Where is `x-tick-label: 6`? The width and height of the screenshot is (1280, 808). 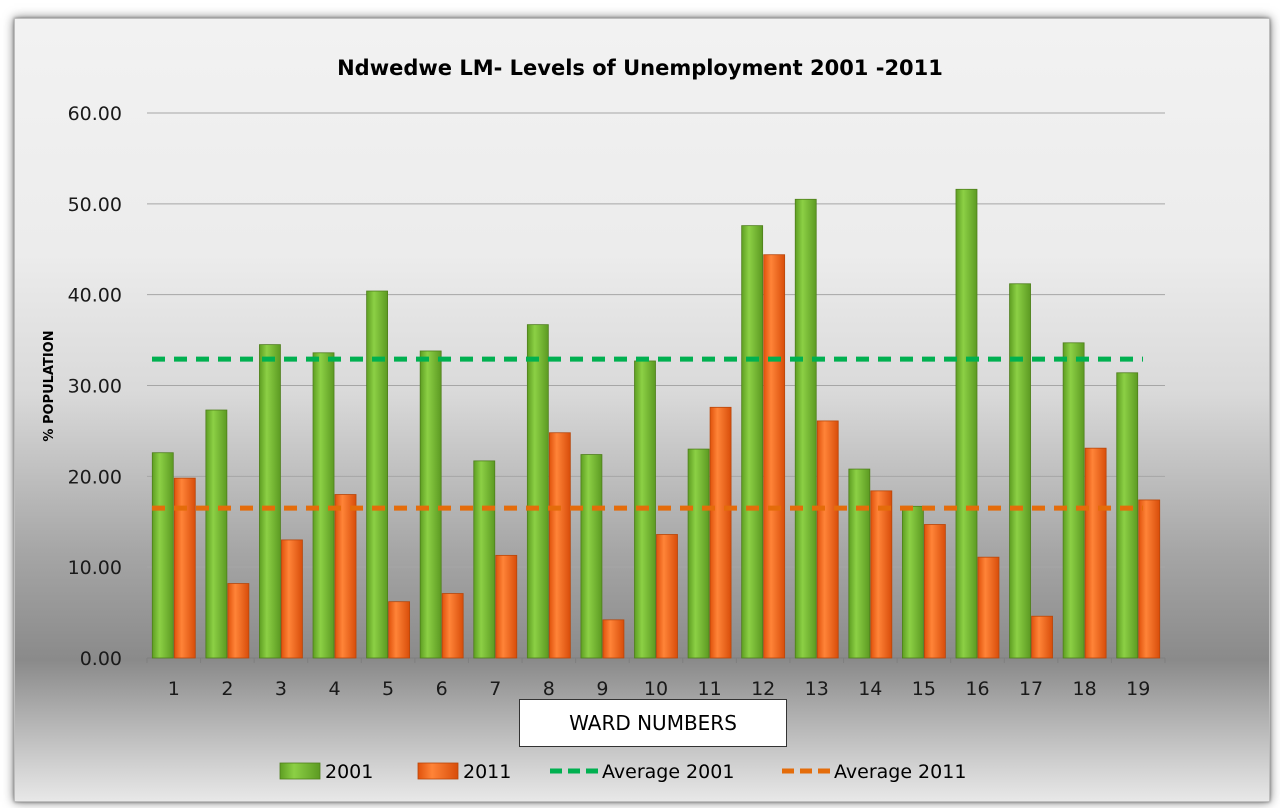 x-tick-label: 6 is located at coordinates (442, 689).